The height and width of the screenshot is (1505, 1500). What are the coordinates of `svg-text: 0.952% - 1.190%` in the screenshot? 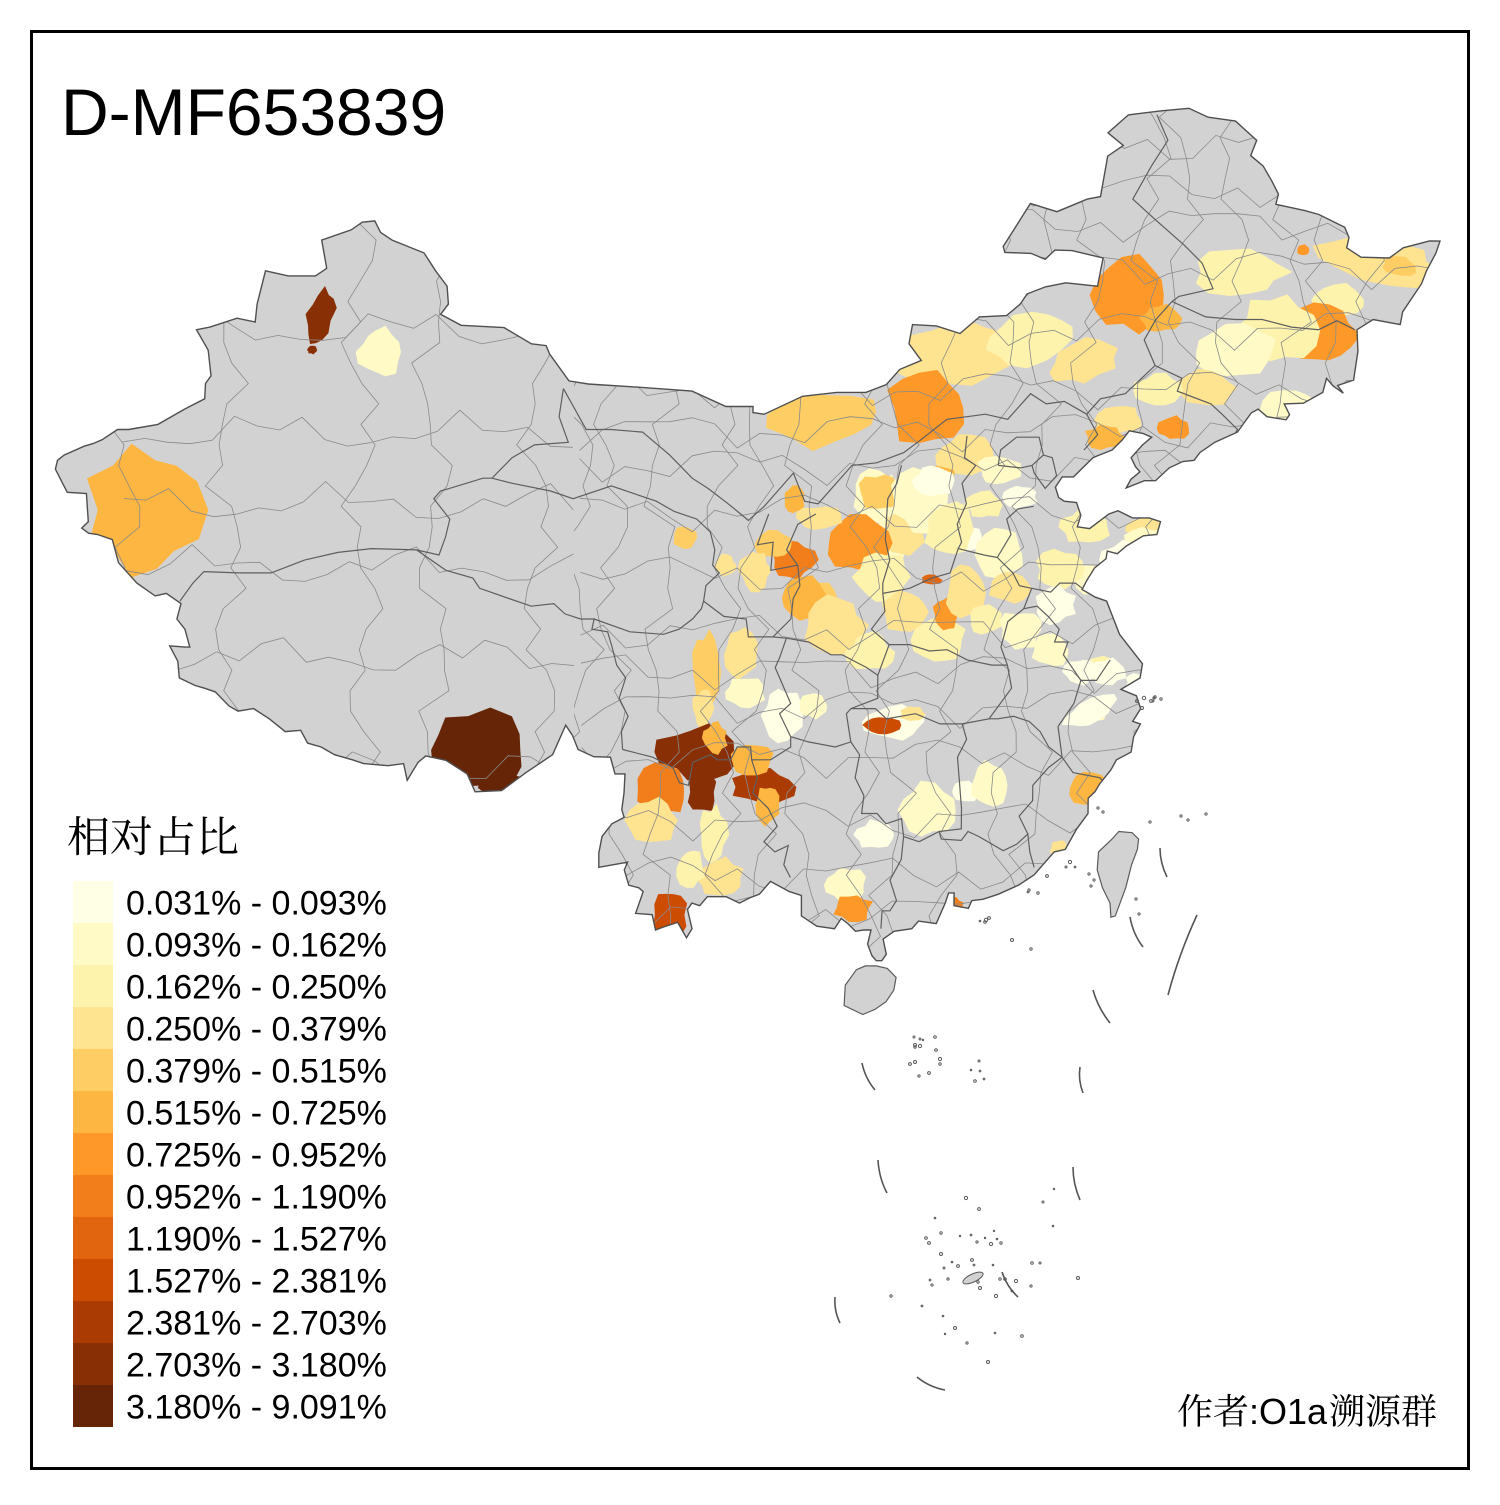 It's located at (256, 1198).